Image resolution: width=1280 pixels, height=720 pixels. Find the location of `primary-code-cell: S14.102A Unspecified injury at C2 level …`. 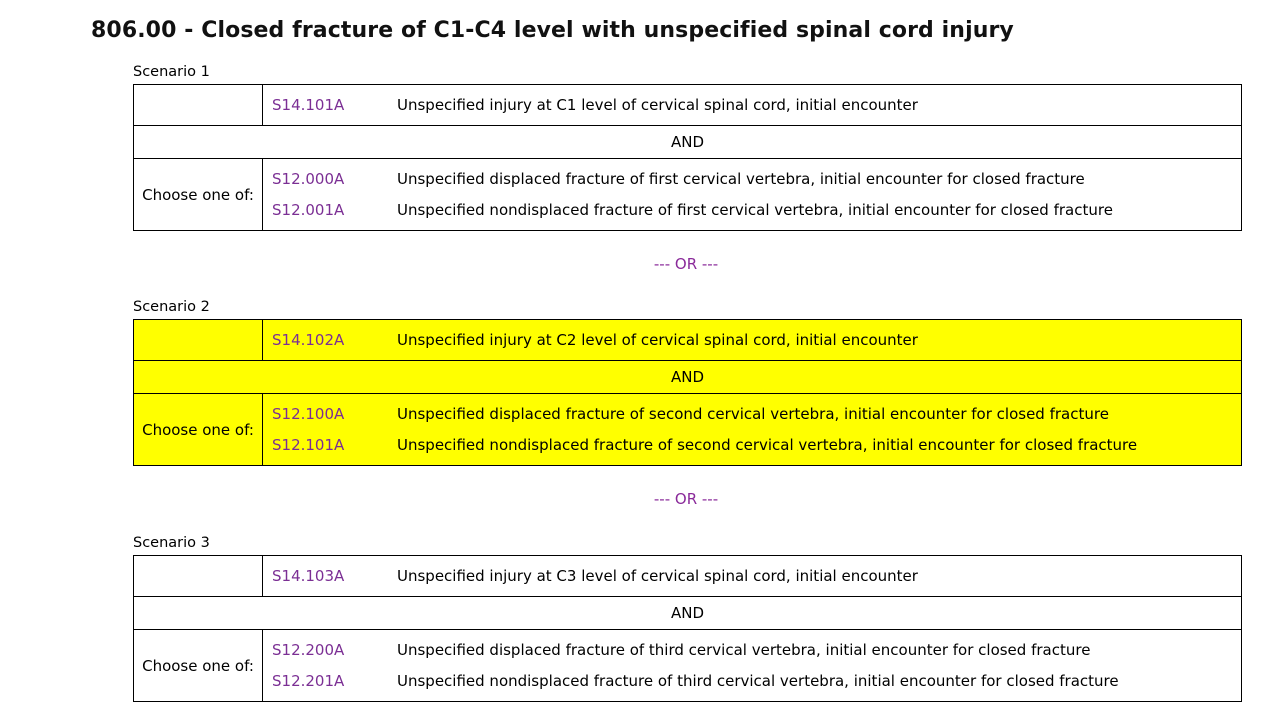

primary-code-cell: S14.102A Unspecified injury at C2 level … is located at coordinates (752, 340).